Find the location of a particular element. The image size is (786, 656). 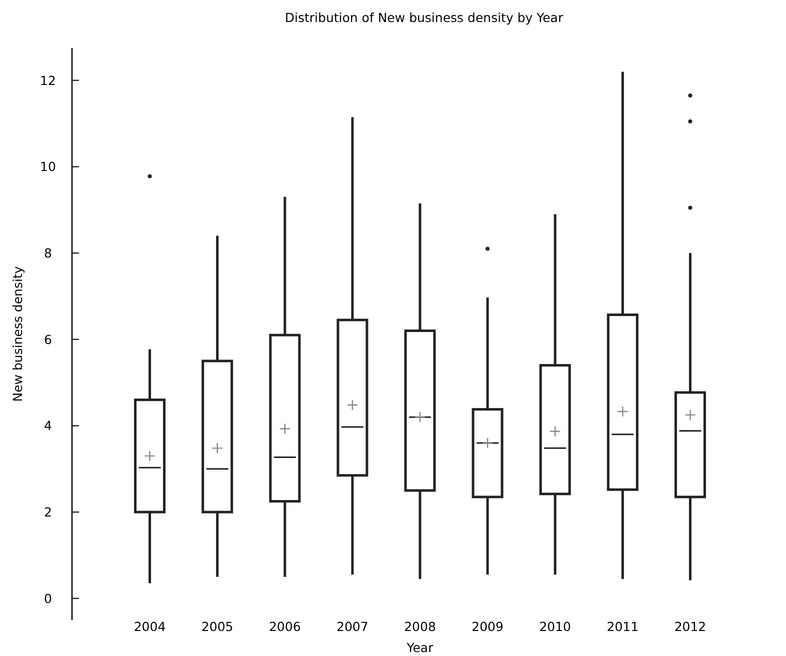

y-tick-label: 6 is located at coordinates (48, 339).